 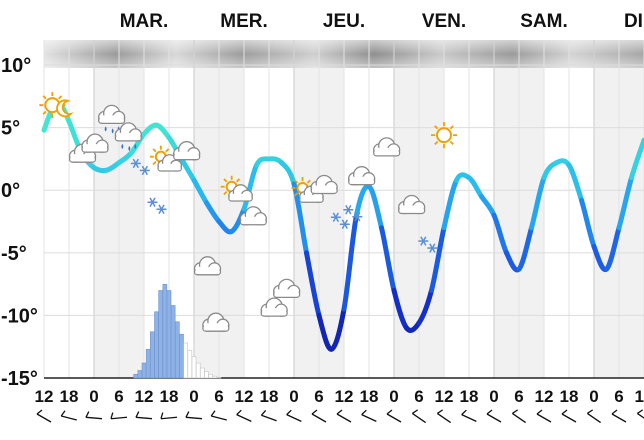 What do you see at coordinates (19, 379) in the screenshot?
I see `y-tick-label: -15°` at bounding box center [19, 379].